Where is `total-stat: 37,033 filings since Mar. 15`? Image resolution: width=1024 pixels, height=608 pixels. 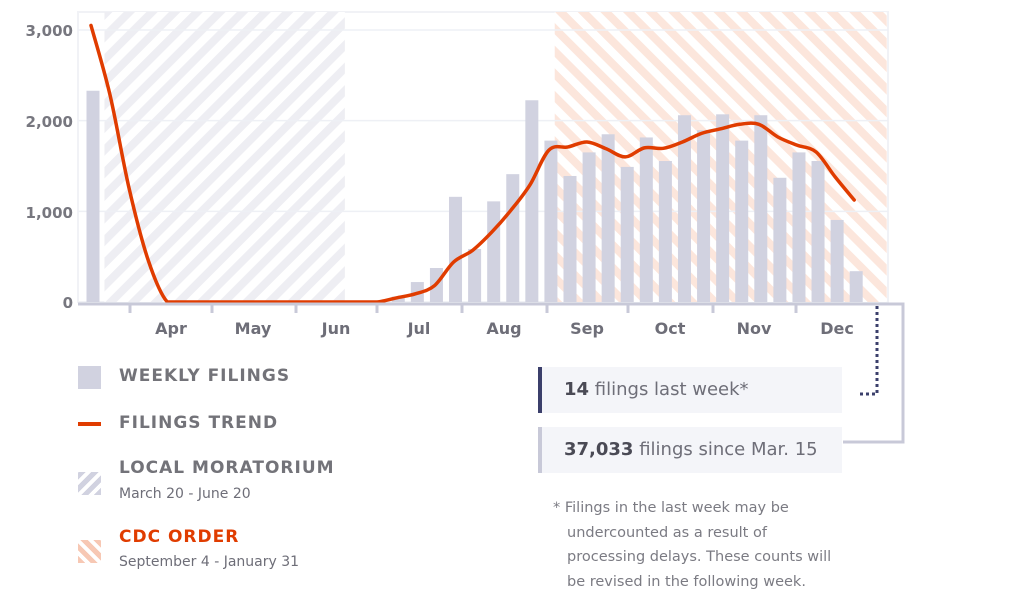 total-stat: 37,033 filings since Mar. 15 is located at coordinates (690, 450).